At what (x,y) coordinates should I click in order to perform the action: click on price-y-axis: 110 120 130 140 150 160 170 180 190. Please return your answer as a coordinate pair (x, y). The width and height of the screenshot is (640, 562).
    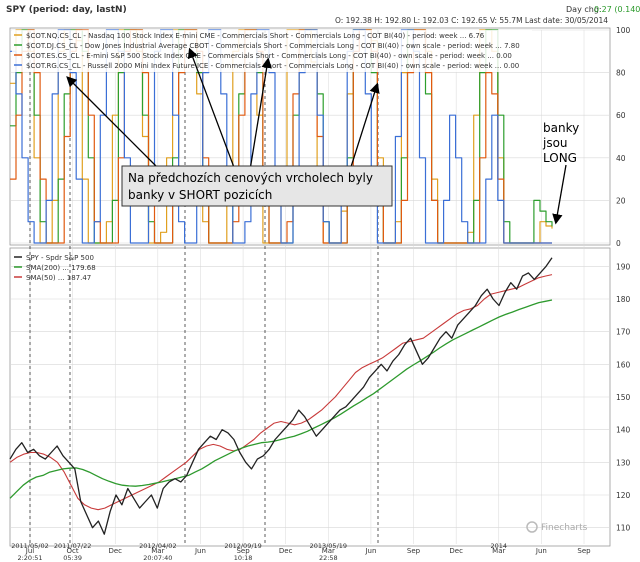
    Looking at the image, I should click on (623, 397).